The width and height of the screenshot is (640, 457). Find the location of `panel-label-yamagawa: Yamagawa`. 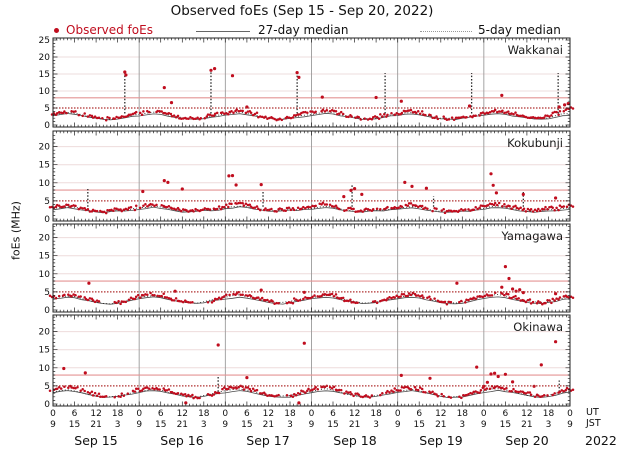

panel-label-yamagawa: Yamagawa is located at coordinates (532, 236).